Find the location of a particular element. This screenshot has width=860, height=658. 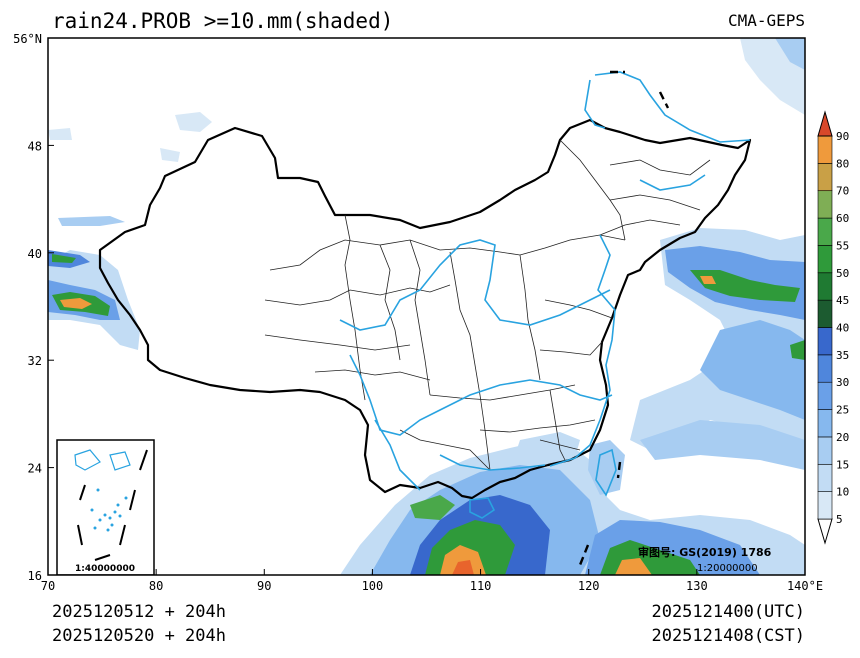

colorbar-min-triangle is located at coordinates (825, 531).